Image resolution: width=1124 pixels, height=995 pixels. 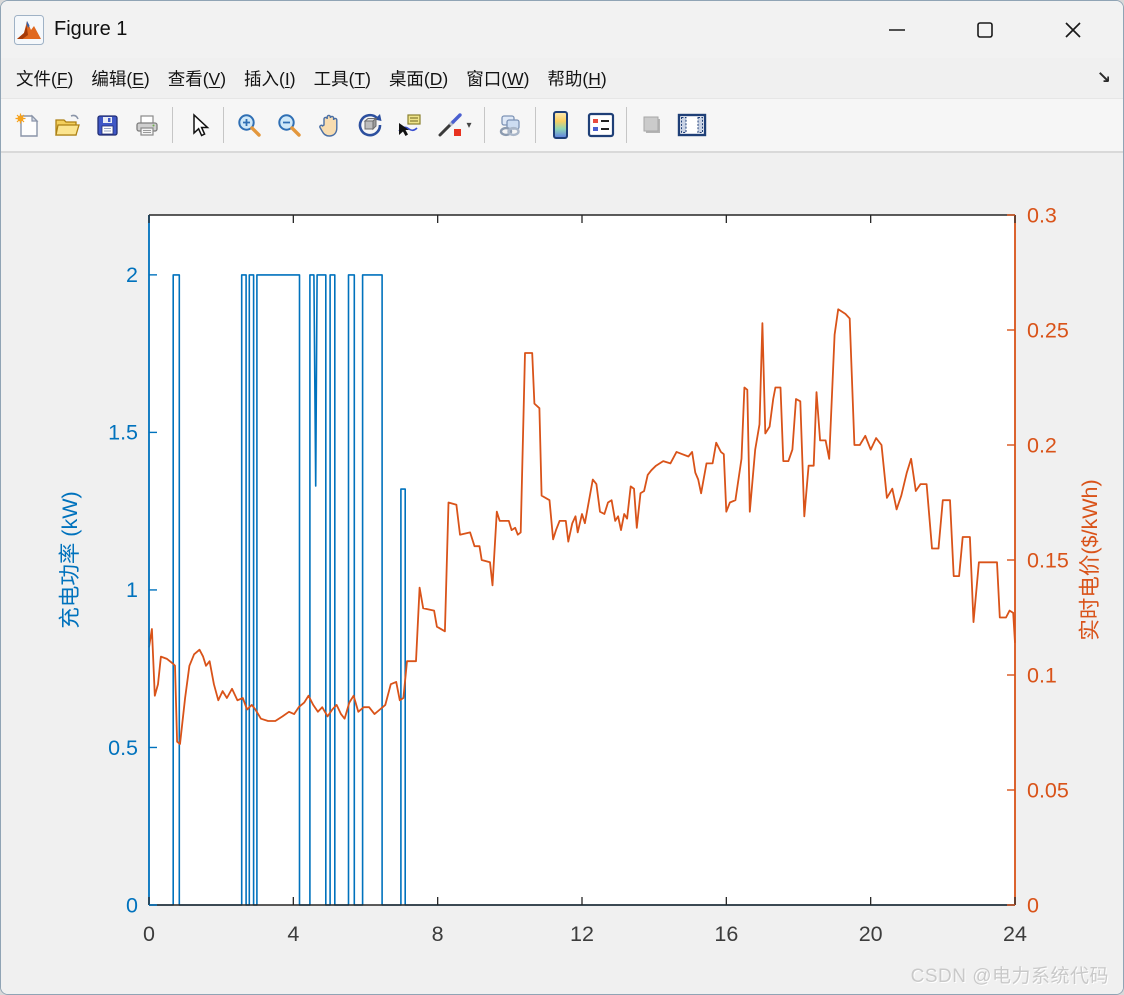 What do you see at coordinates (120, 78) in the screenshot?
I see `menu-item-edit: 编辑(E)` at bounding box center [120, 78].